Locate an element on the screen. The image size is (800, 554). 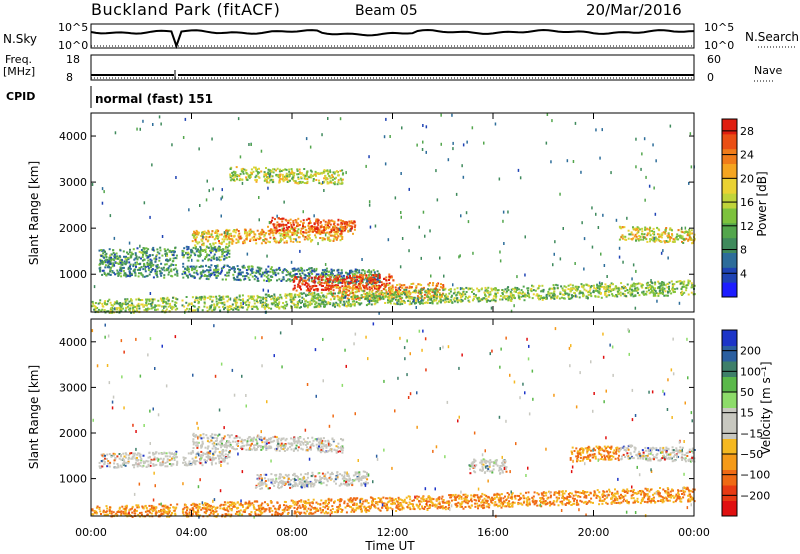
y-tick-label: 4000 is located at coordinates (73, 136).